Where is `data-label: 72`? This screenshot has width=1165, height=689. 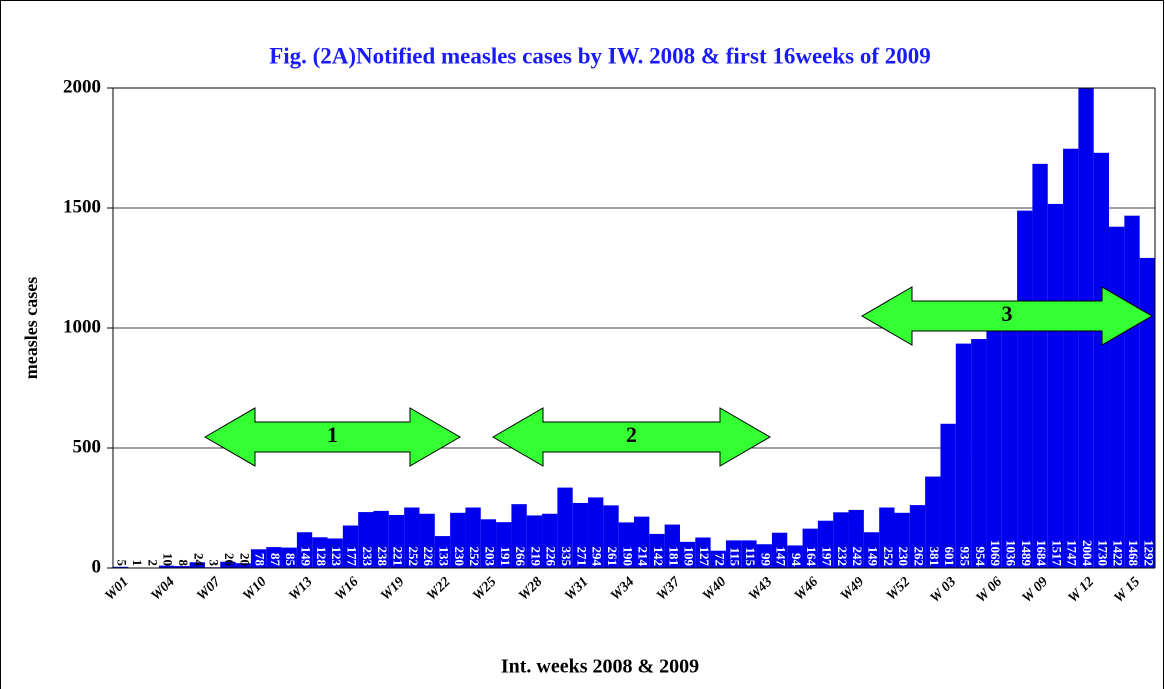
data-label: 72 is located at coordinates (719, 559).